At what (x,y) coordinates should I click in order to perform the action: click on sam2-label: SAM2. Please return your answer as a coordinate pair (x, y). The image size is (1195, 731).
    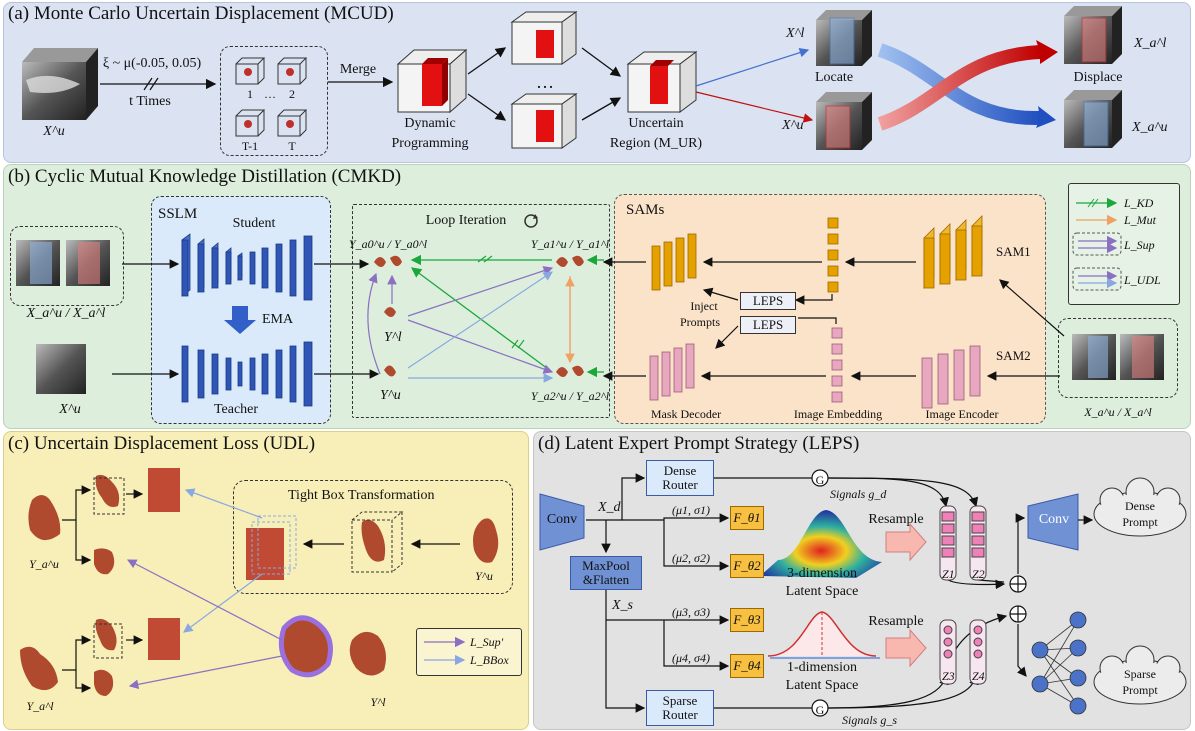
    Looking at the image, I should click on (1013, 355).